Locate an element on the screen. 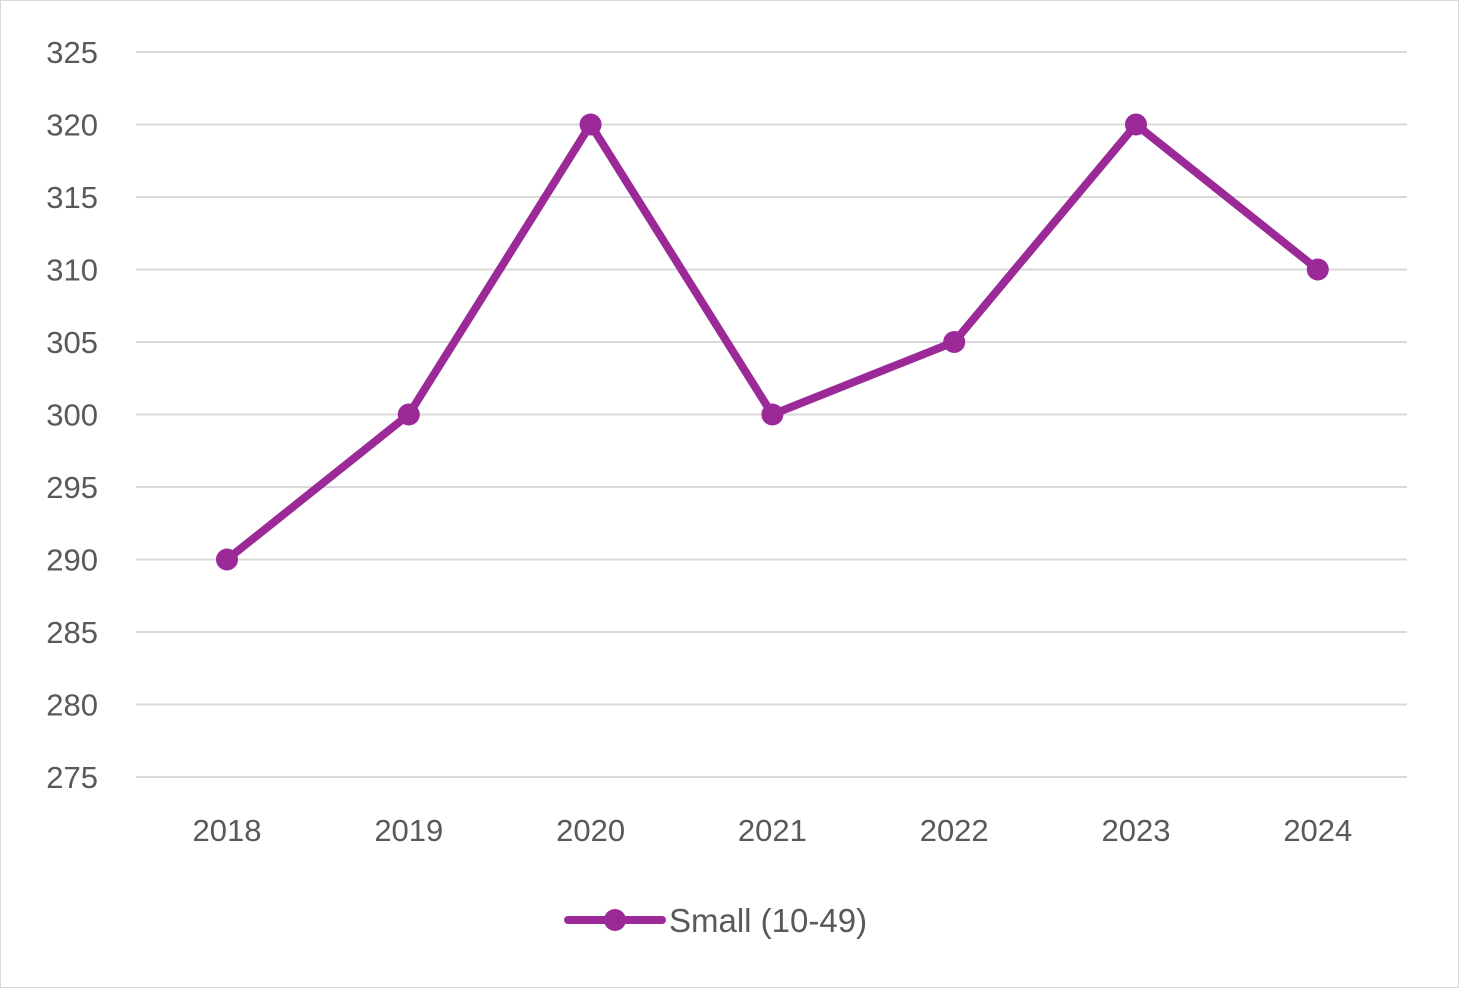 Image resolution: width=1459 pixels, height=989 pixels. x-axis: 2018 2019 2020 2021 2022 2023 2024 is located at coordinates (773, 830).